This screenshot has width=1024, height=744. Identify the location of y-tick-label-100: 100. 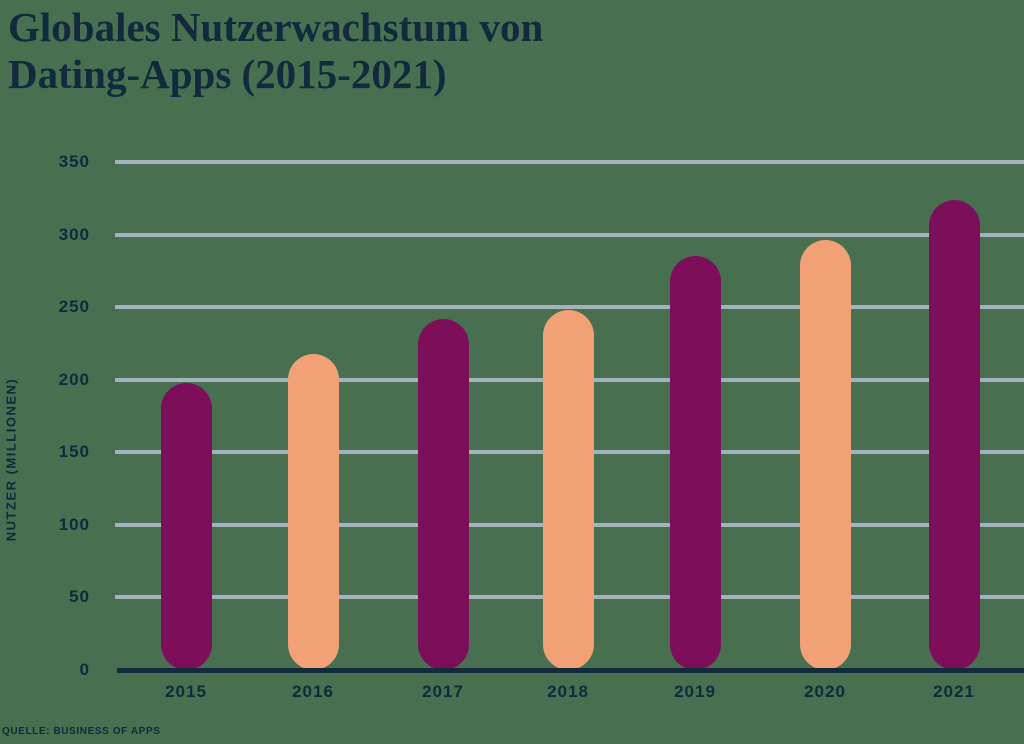
(74, 524).